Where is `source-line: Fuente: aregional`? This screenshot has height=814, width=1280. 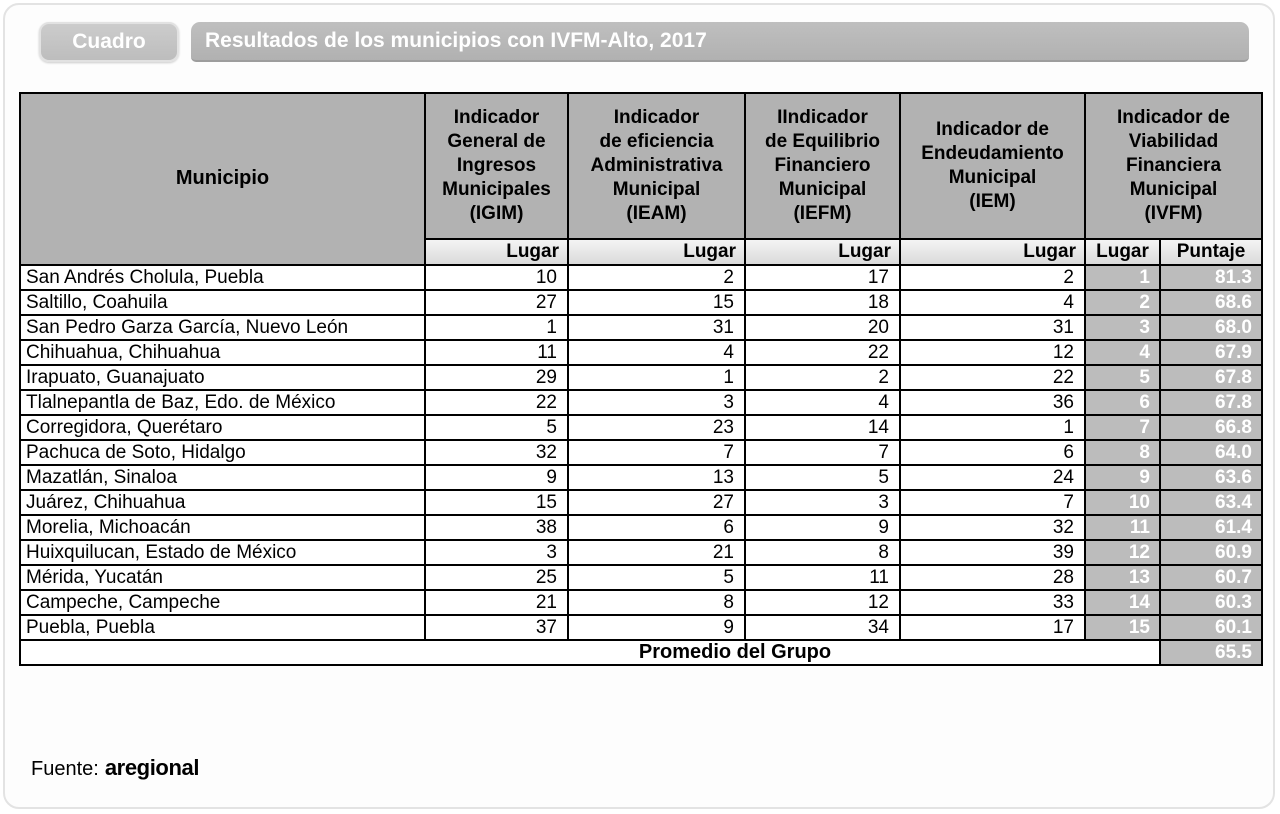
source-line: Fuente: aregional is located at coordinates (115, 768).